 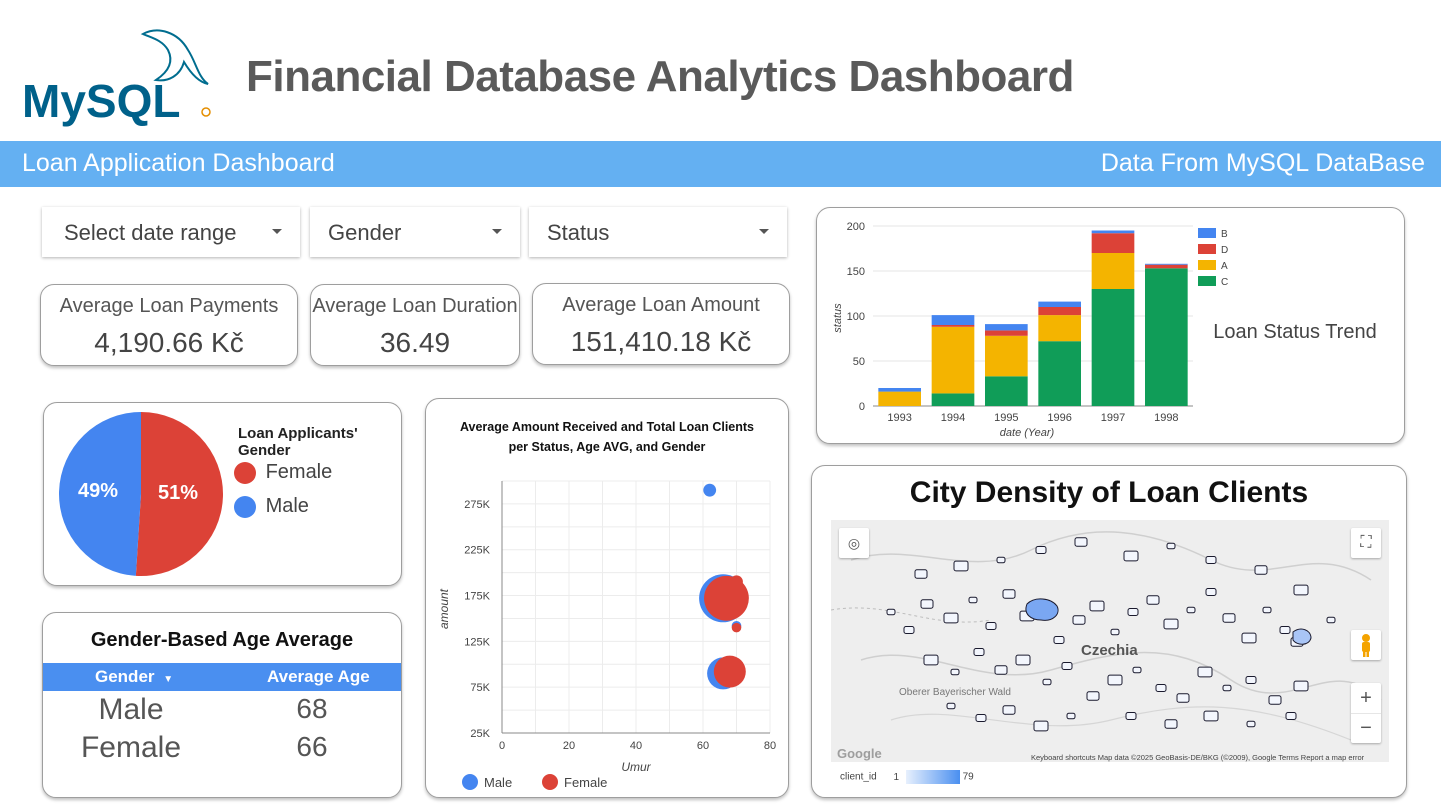 I want to click on legend-dot-male, so click(x=245, y=506).